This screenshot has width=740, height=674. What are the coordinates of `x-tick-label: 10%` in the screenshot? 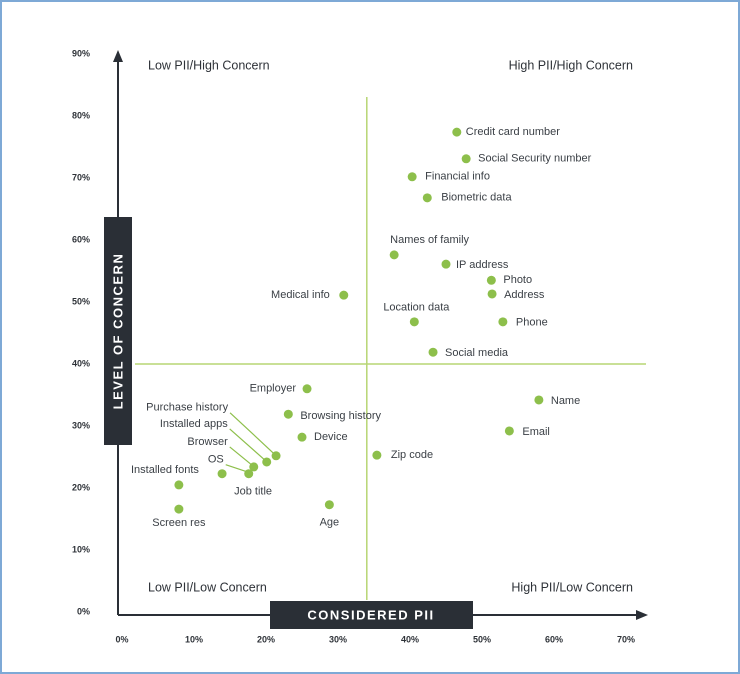 It's located at (194, 639).